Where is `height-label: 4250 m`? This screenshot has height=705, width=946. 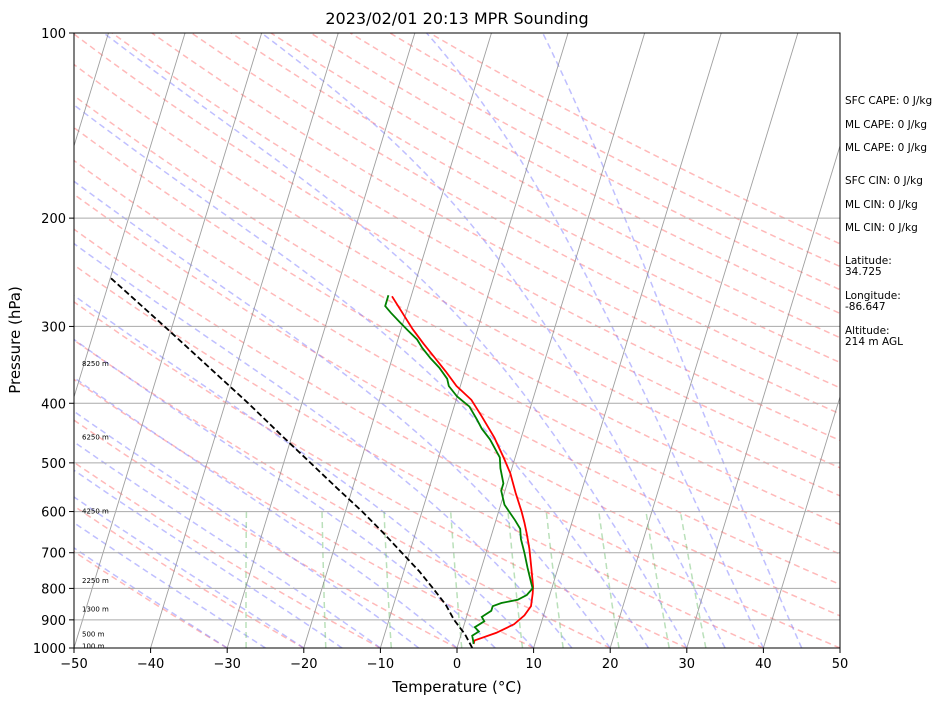
height-label: 4250 m is located at coordinates (95, 512).